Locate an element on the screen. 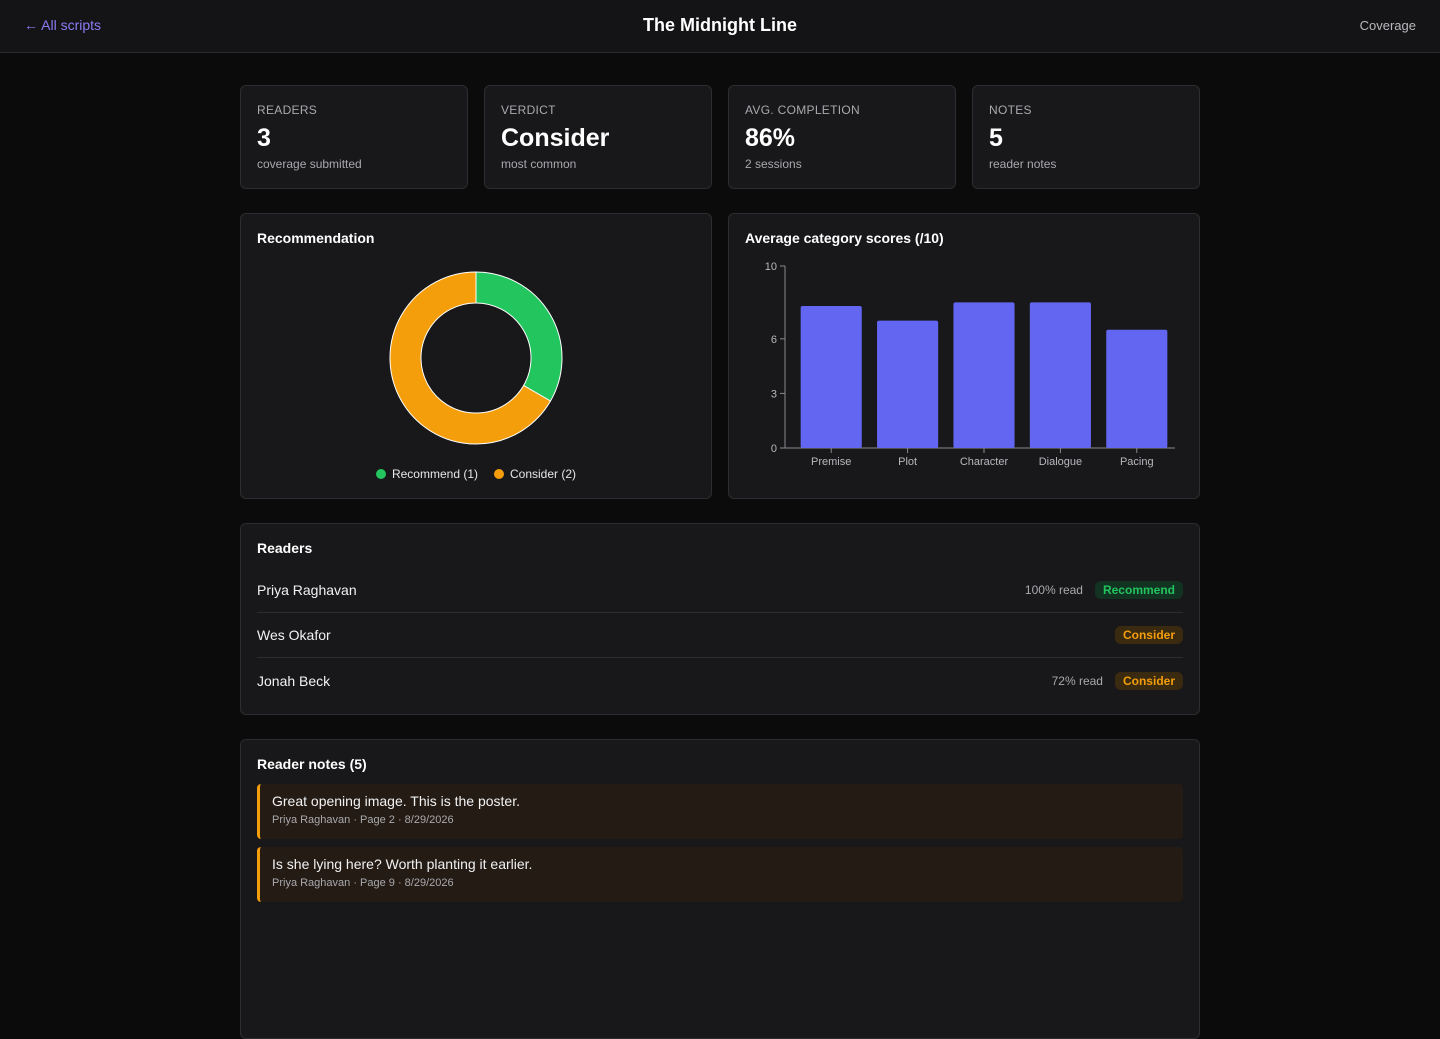 The width and height of the screenshot is (1440, 1039). stat-value: 3 is located at coordinates (264, 138).